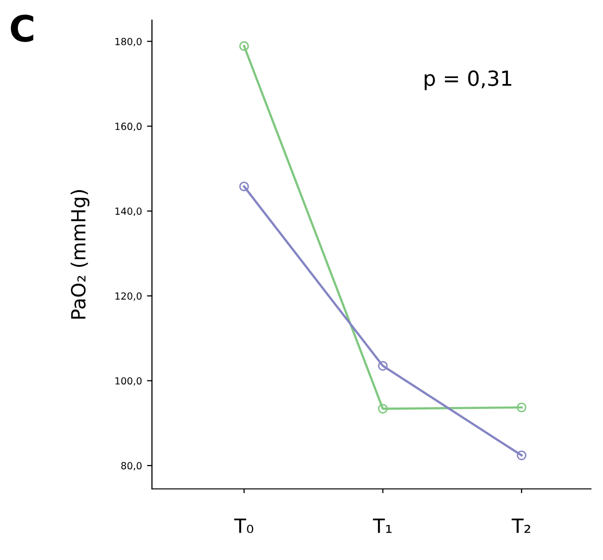 Image resolution: width=603 pixels, height=560 pixels. What do you see at coordinates (382, 525) in the screenshot?
I see `x-tick-label: T₁` at bounding box center [382, 525].